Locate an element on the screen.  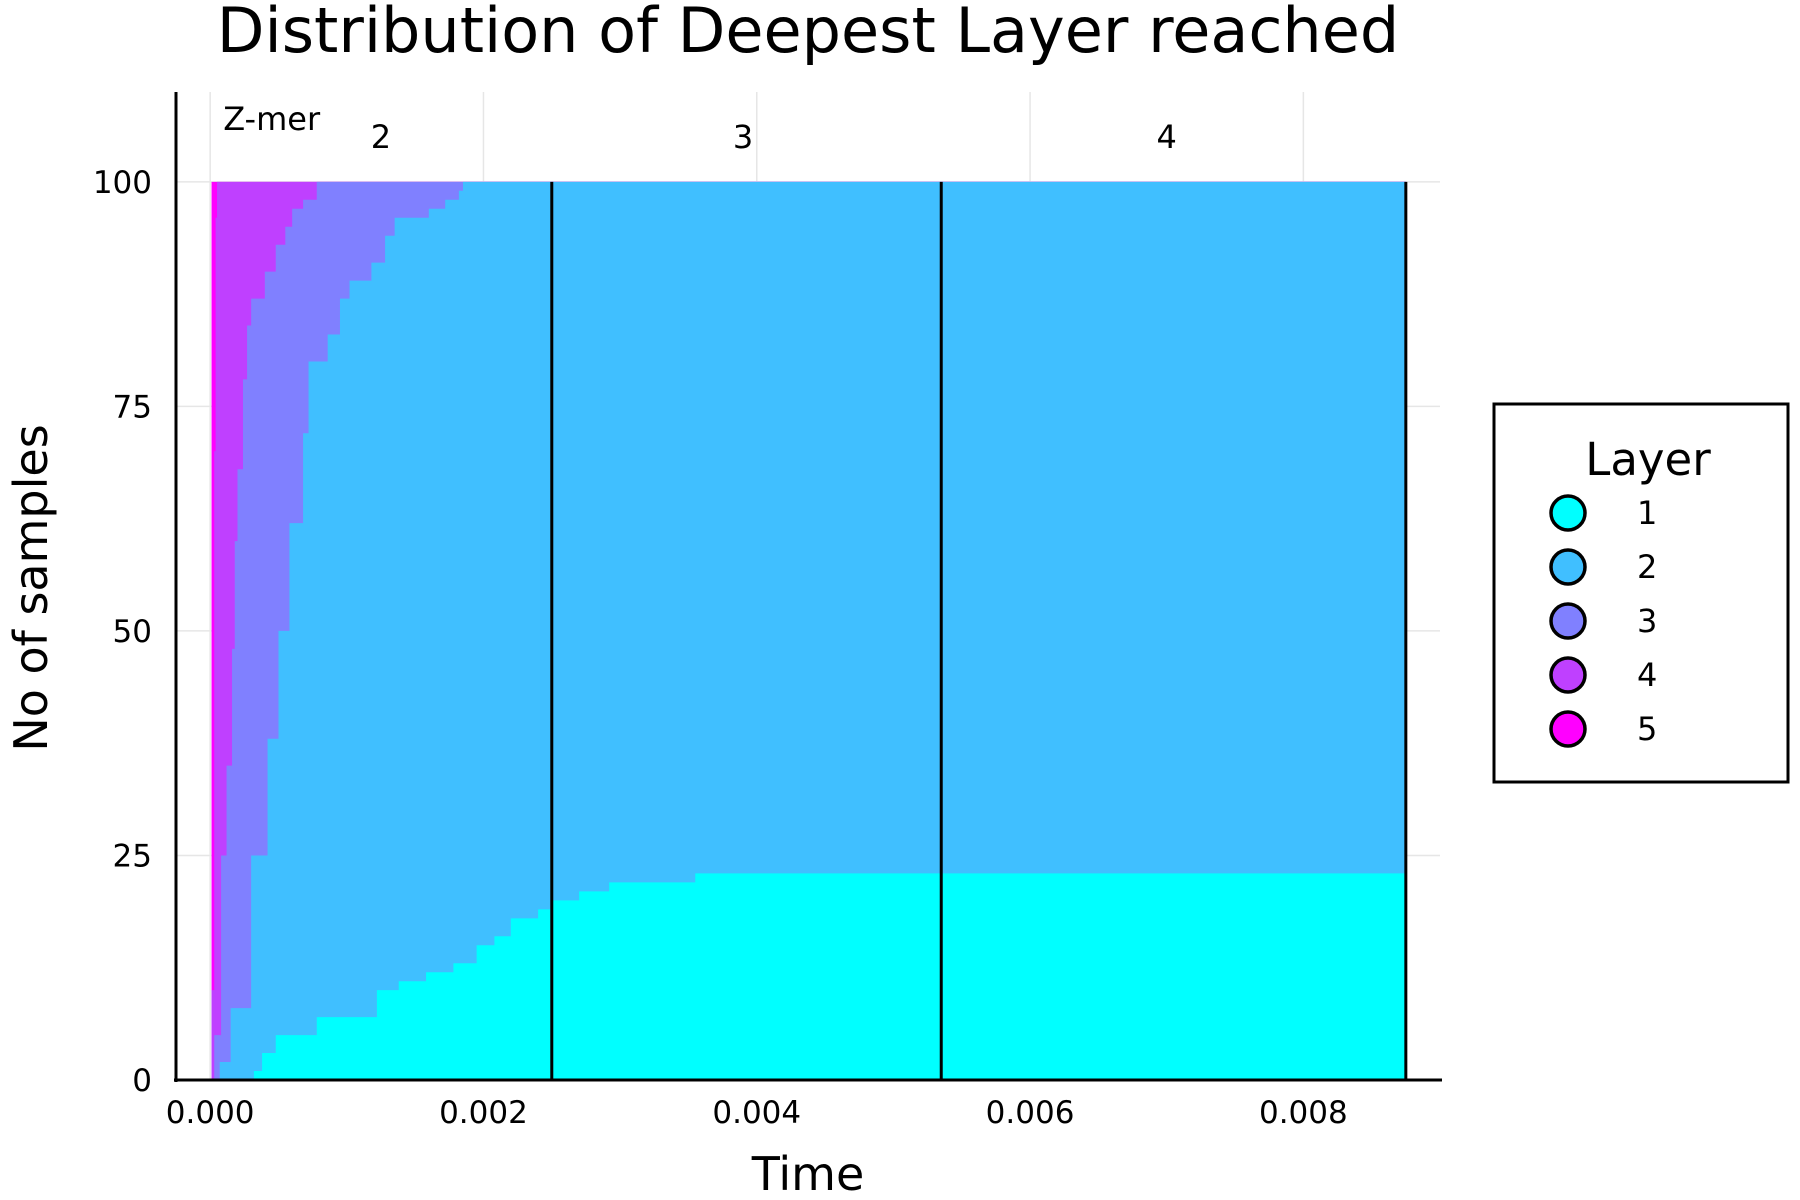
y-tick-label: 100 is located at coordinates (122, 183).